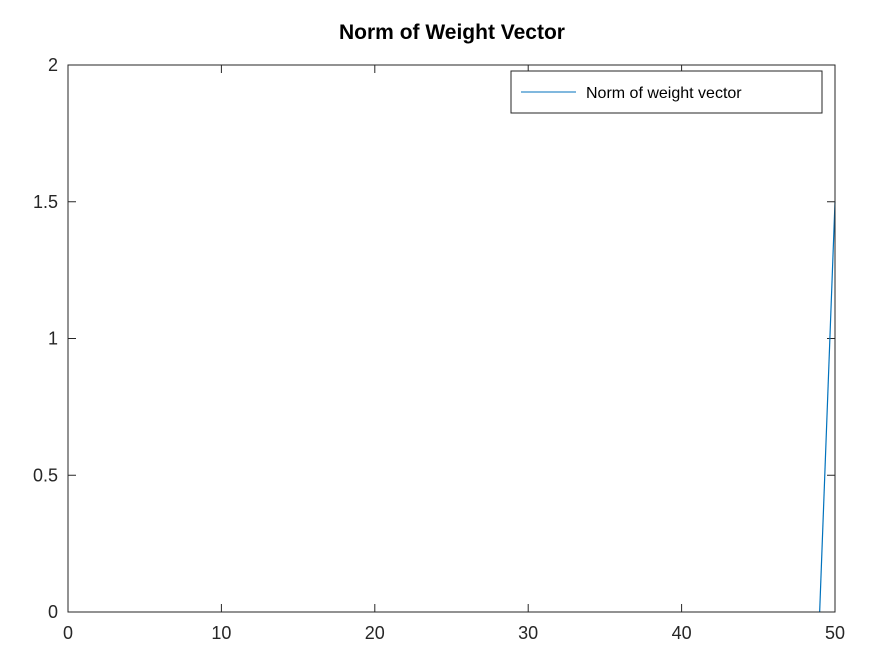 The height and width of the screenshot is (654, 871). I want to click on y-tick-label: 0, so click(53, 612).